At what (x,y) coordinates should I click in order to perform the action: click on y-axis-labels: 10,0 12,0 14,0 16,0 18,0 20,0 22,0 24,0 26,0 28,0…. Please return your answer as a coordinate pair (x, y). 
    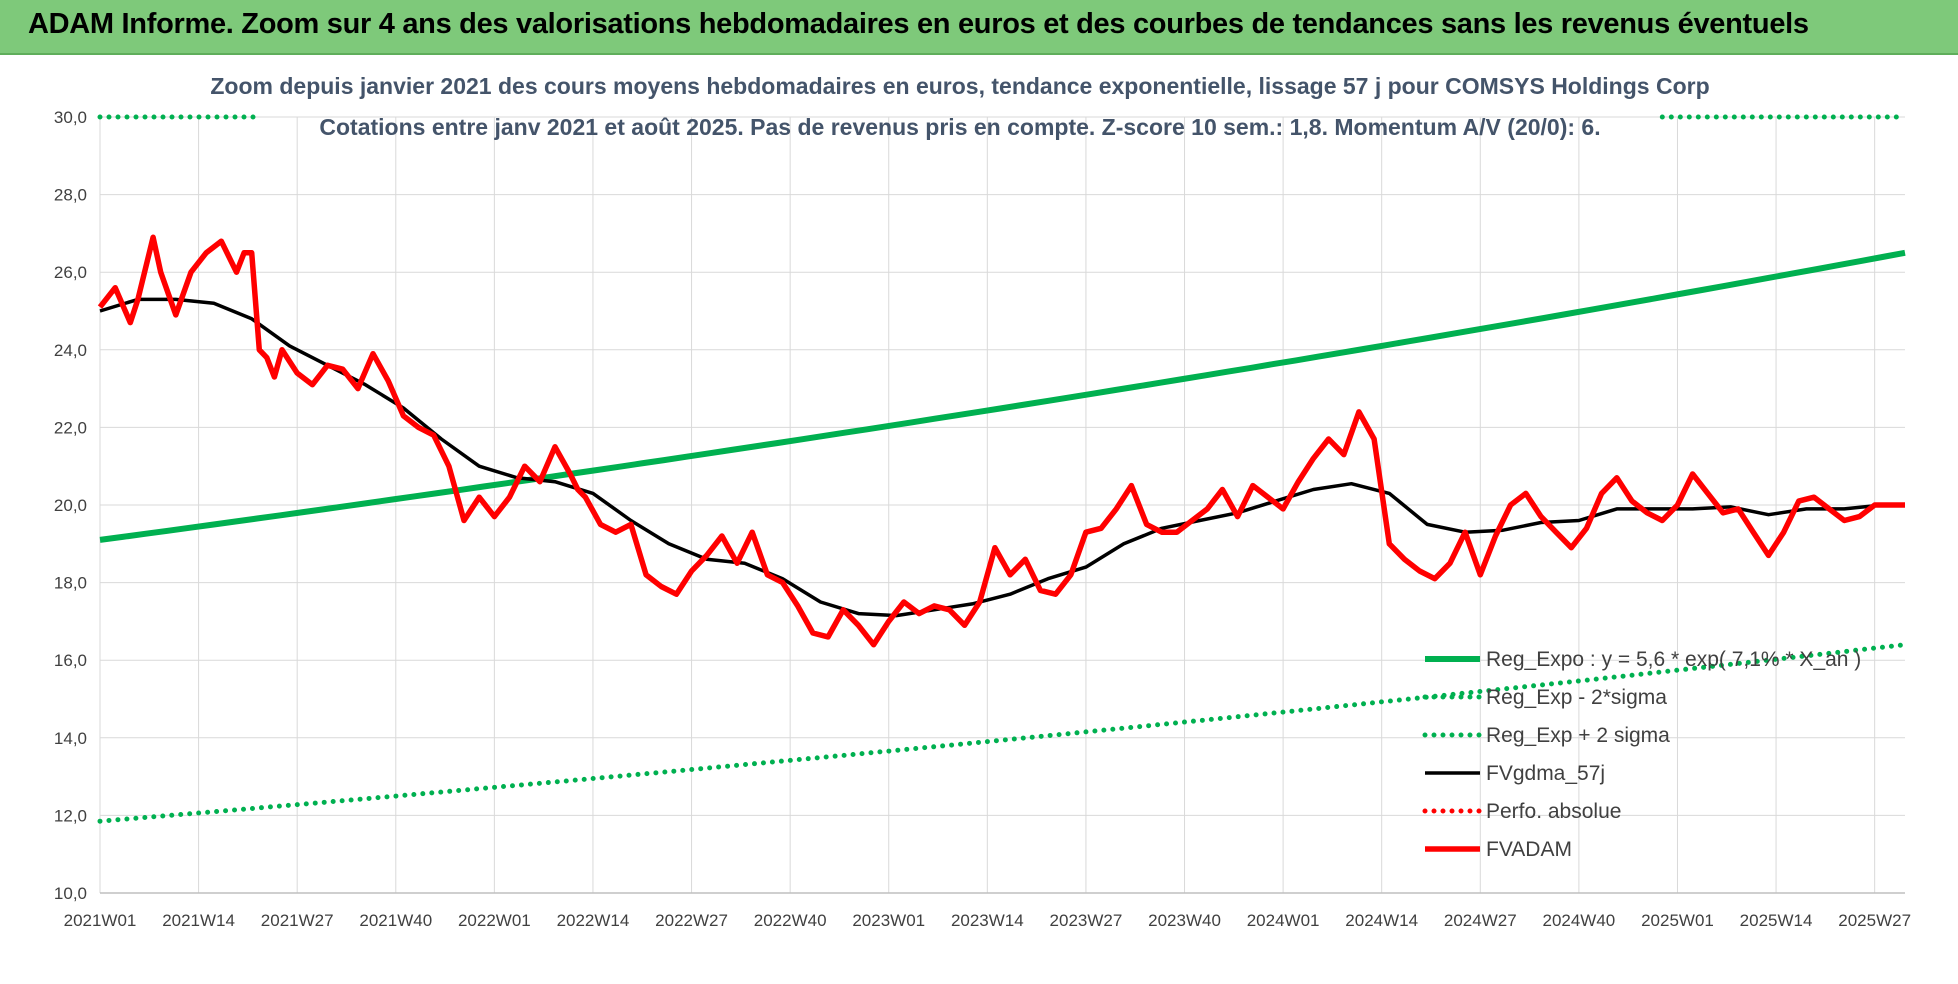
    Looking at the image, I should click on (70, 505).